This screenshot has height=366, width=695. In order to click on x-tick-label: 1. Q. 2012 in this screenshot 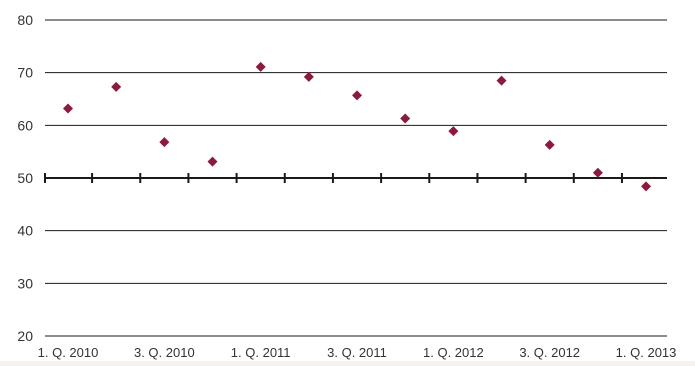, I will do `click(453, 352)`.